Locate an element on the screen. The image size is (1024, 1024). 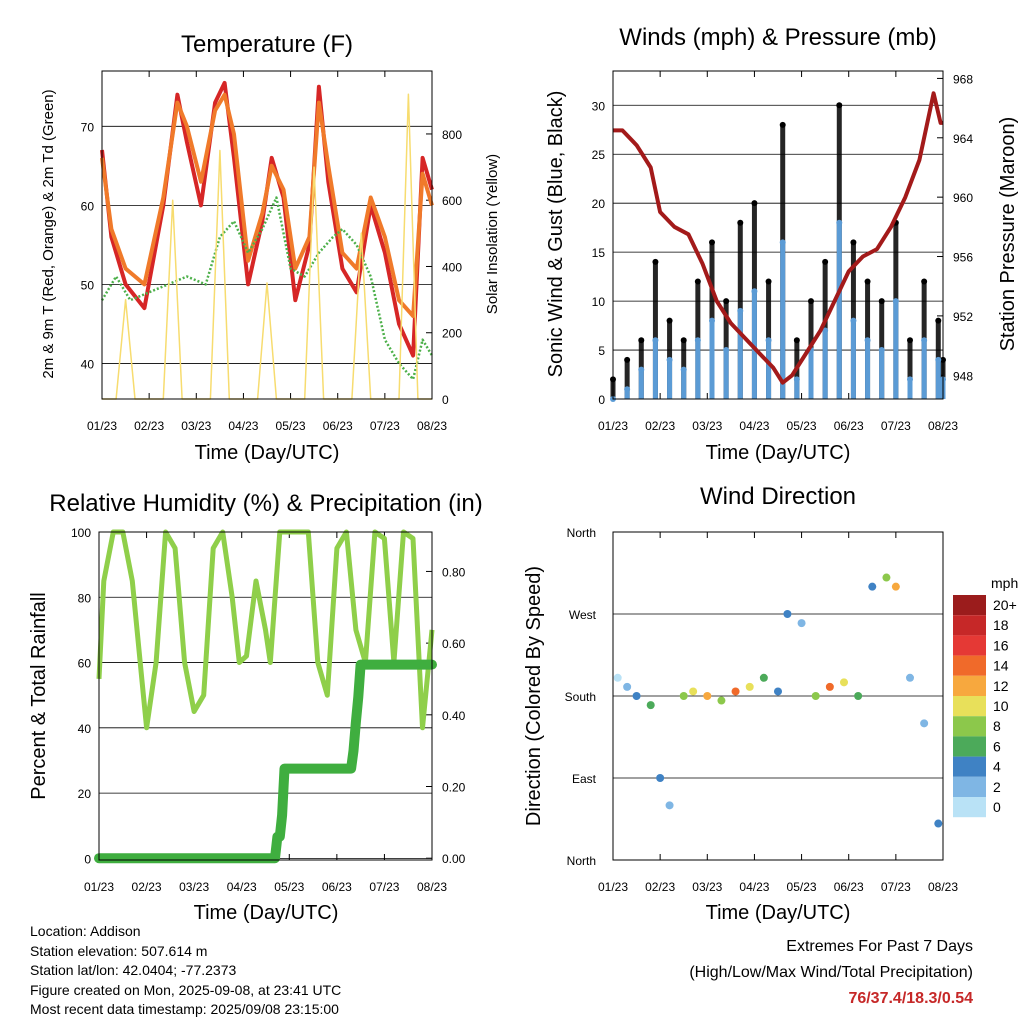
y2-tick-label: 800 is located at coordinates (452, 135).